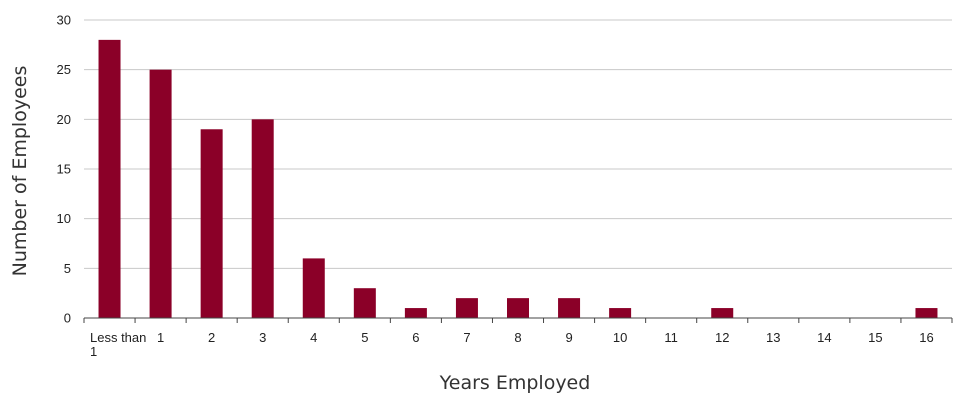  What do you see at coordinates (67, 268) in the screenshot?
I see `y-tick-label: 5` at bounding box center [67, 268].